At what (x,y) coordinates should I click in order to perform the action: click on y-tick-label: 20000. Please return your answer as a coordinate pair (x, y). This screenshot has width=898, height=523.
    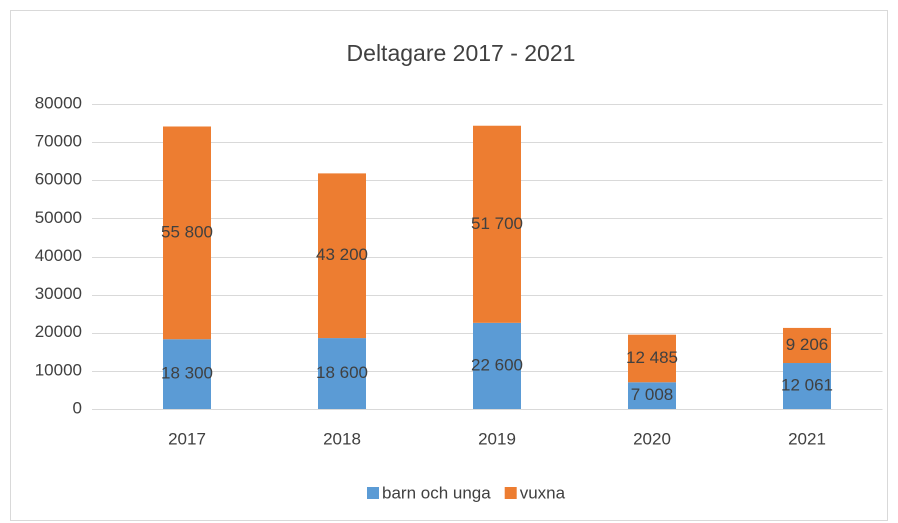
    Looking at the image, I should click on (58, 331).